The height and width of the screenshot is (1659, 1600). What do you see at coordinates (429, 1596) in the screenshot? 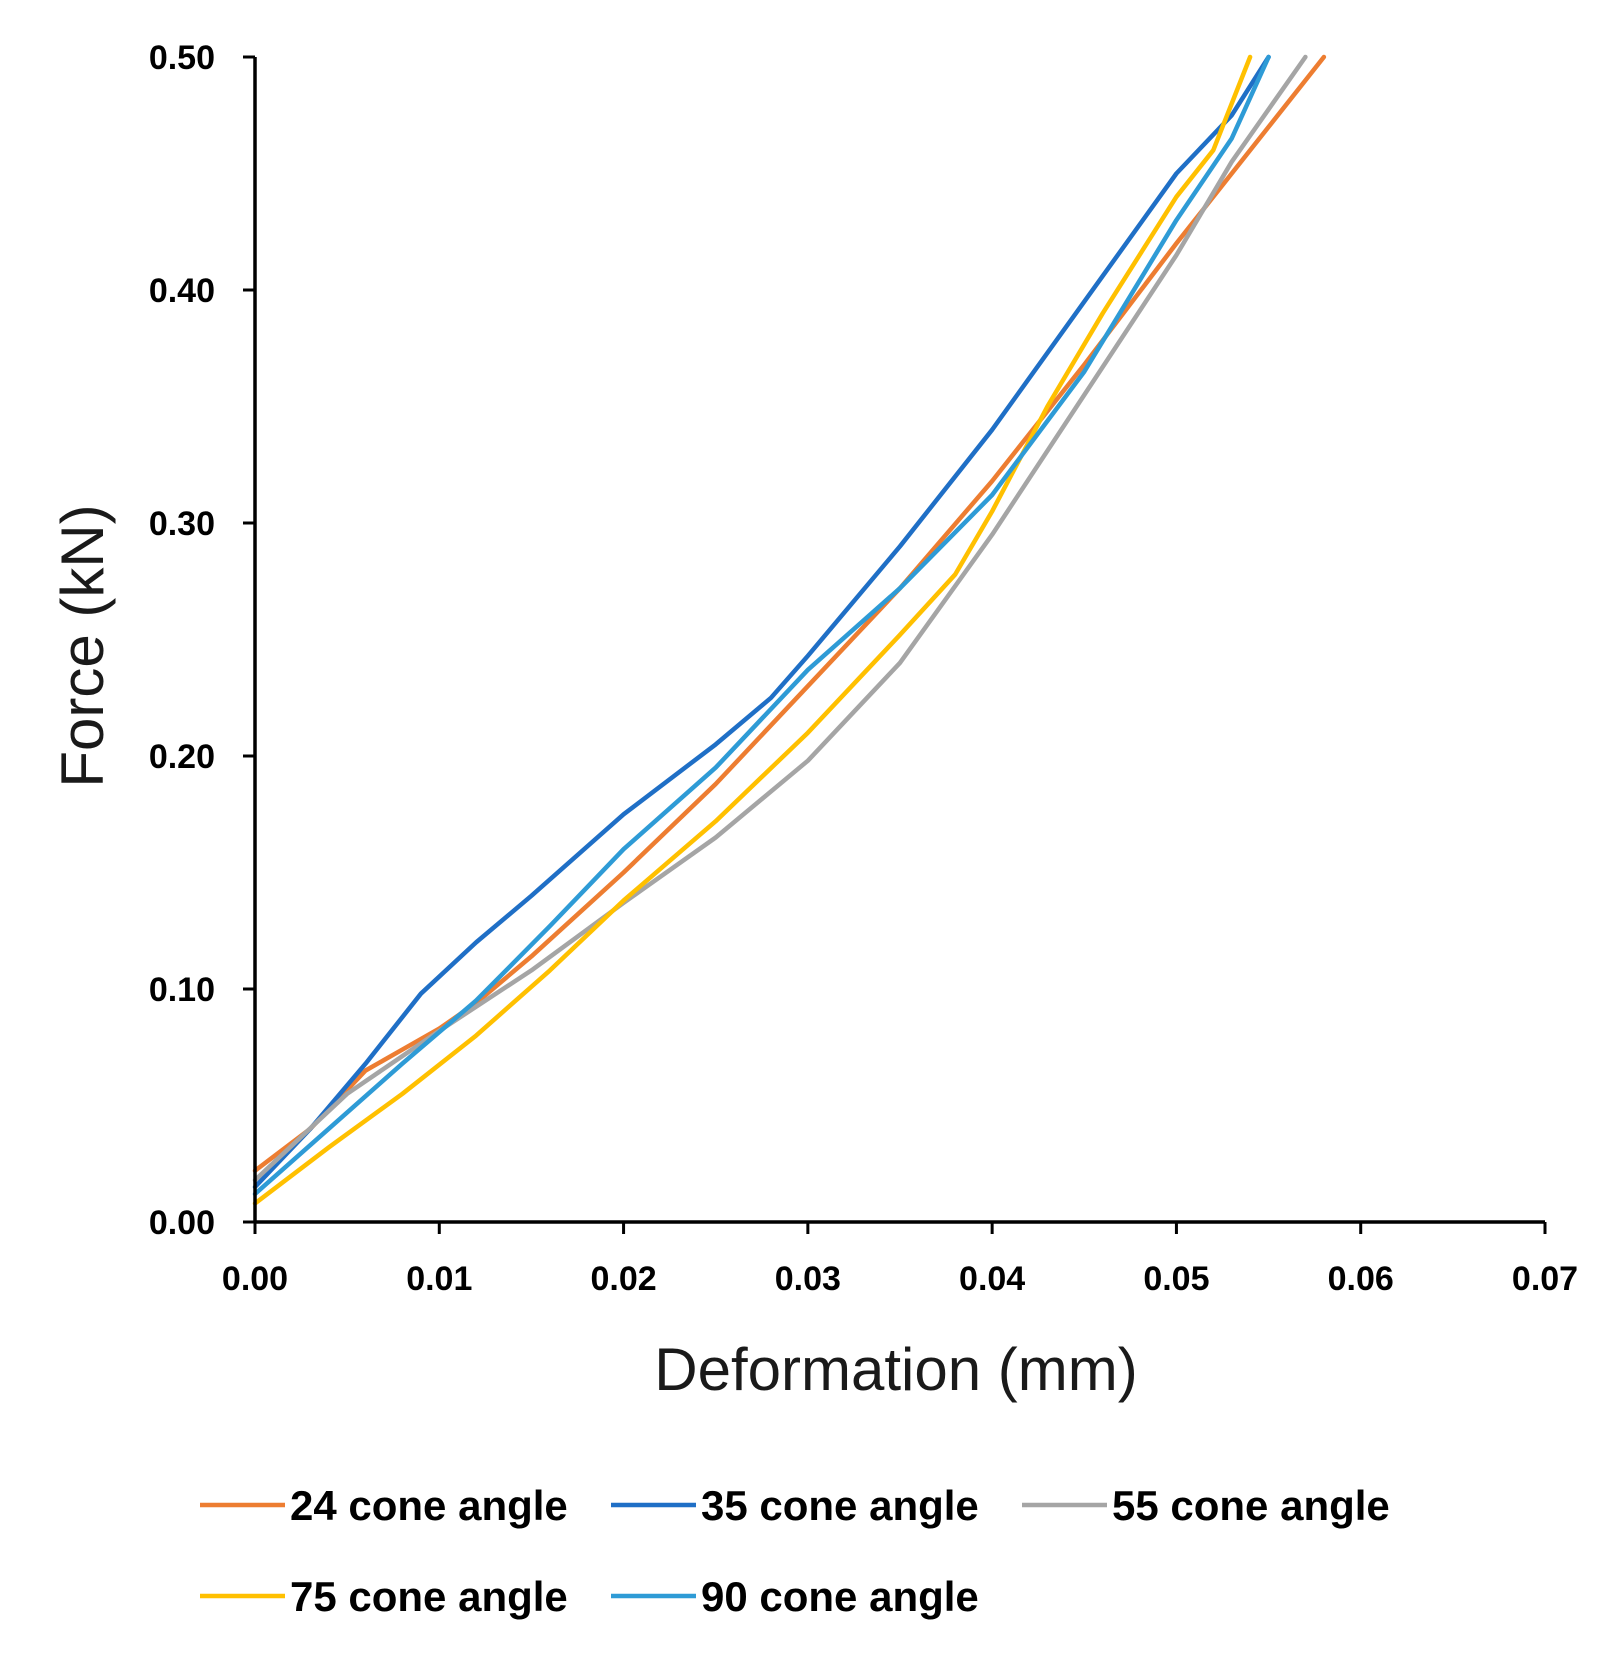
I see `legend-label: 75 cone angle` at bounding box center [429, 1596].